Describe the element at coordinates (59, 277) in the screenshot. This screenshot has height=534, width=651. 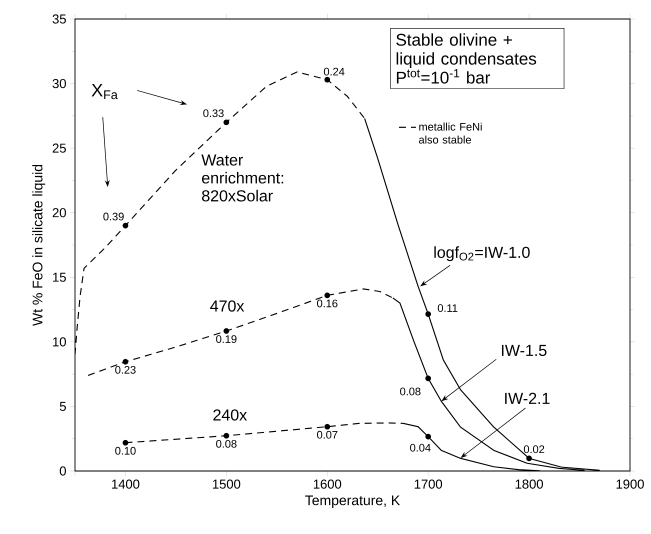
I see `y-tick-label: 15` at that location.